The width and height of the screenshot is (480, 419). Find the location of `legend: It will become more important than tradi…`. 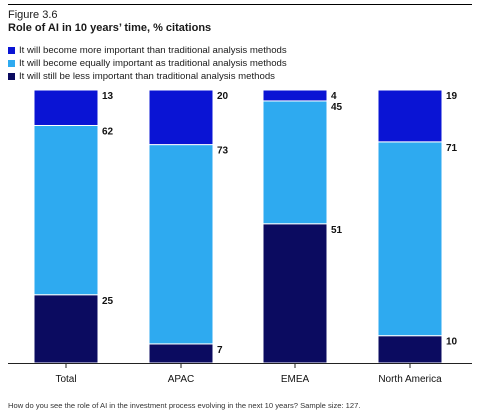

legend: It will become more important than tradi… is located at coordinates (147, 63).